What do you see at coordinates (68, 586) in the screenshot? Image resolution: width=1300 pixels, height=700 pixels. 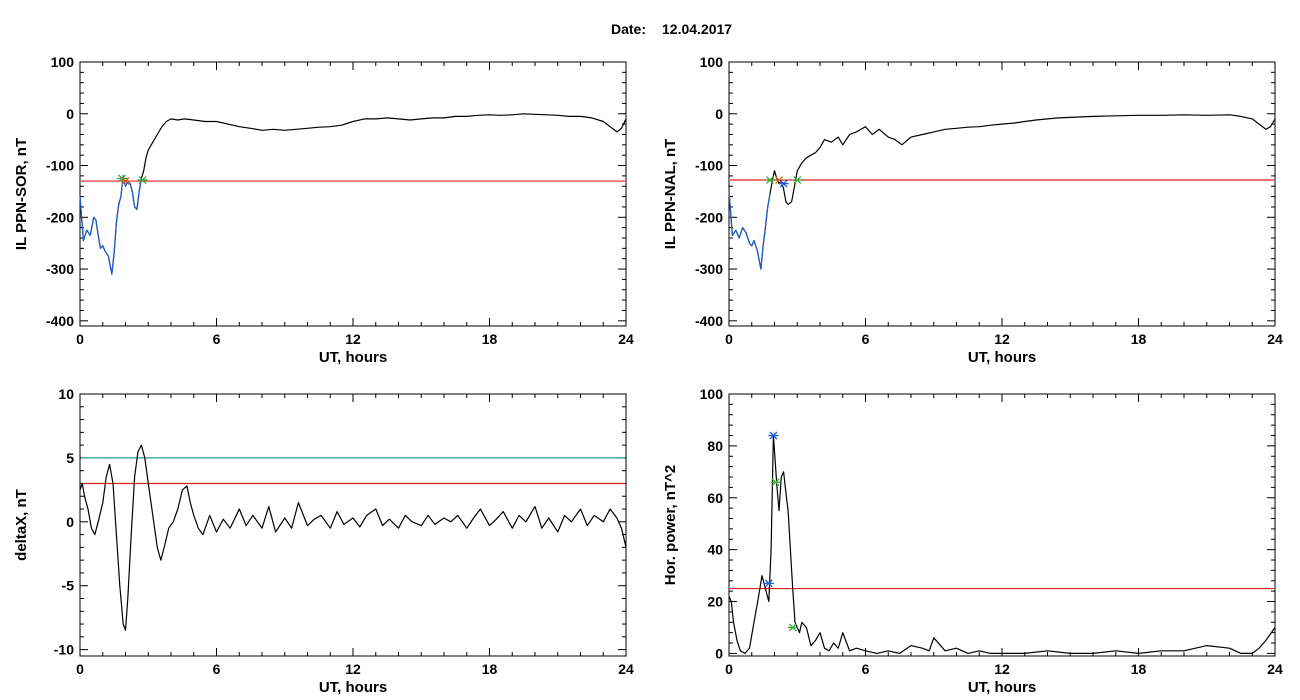 I see `y-tick-label: -5` at bounding box center [68, 586].